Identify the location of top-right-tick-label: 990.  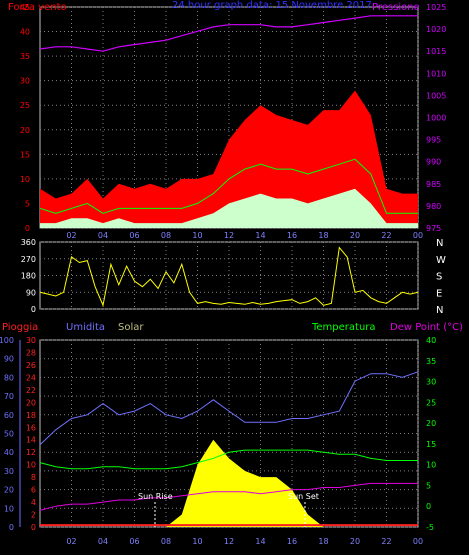
(433, 162).